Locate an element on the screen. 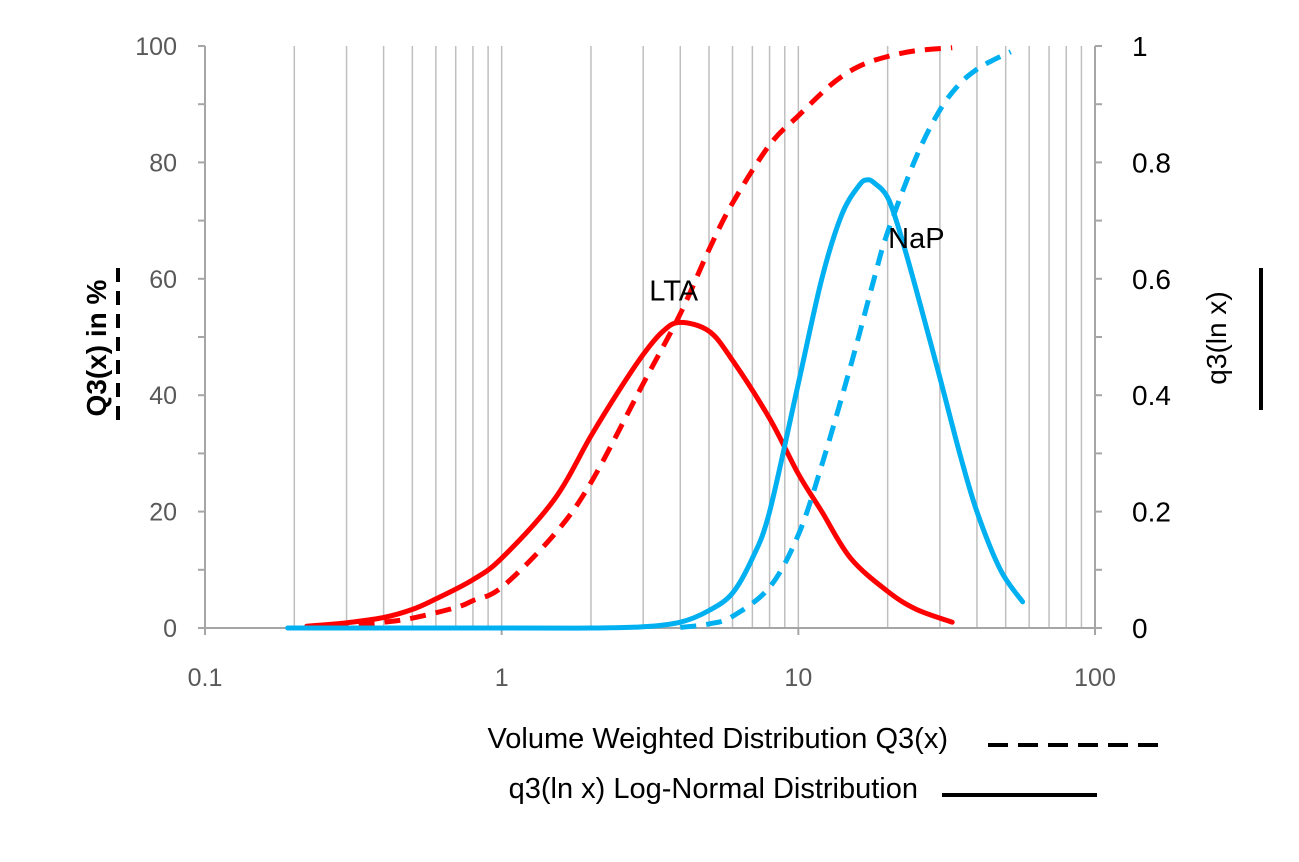 This screenshot has width=1299, height=862. y-right-tick-label: 1 is located at coordinates (1140, 46).